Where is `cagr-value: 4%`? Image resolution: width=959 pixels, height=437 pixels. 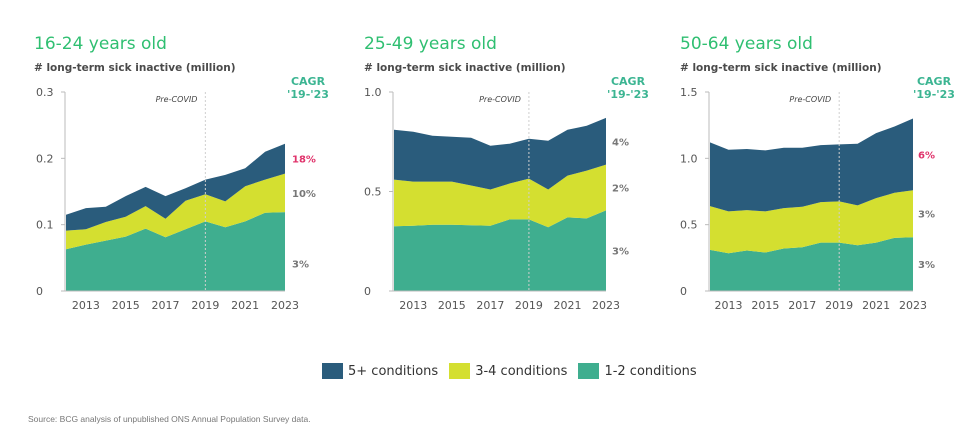 cagr-value: 4% is located at coordinates (620, 142).